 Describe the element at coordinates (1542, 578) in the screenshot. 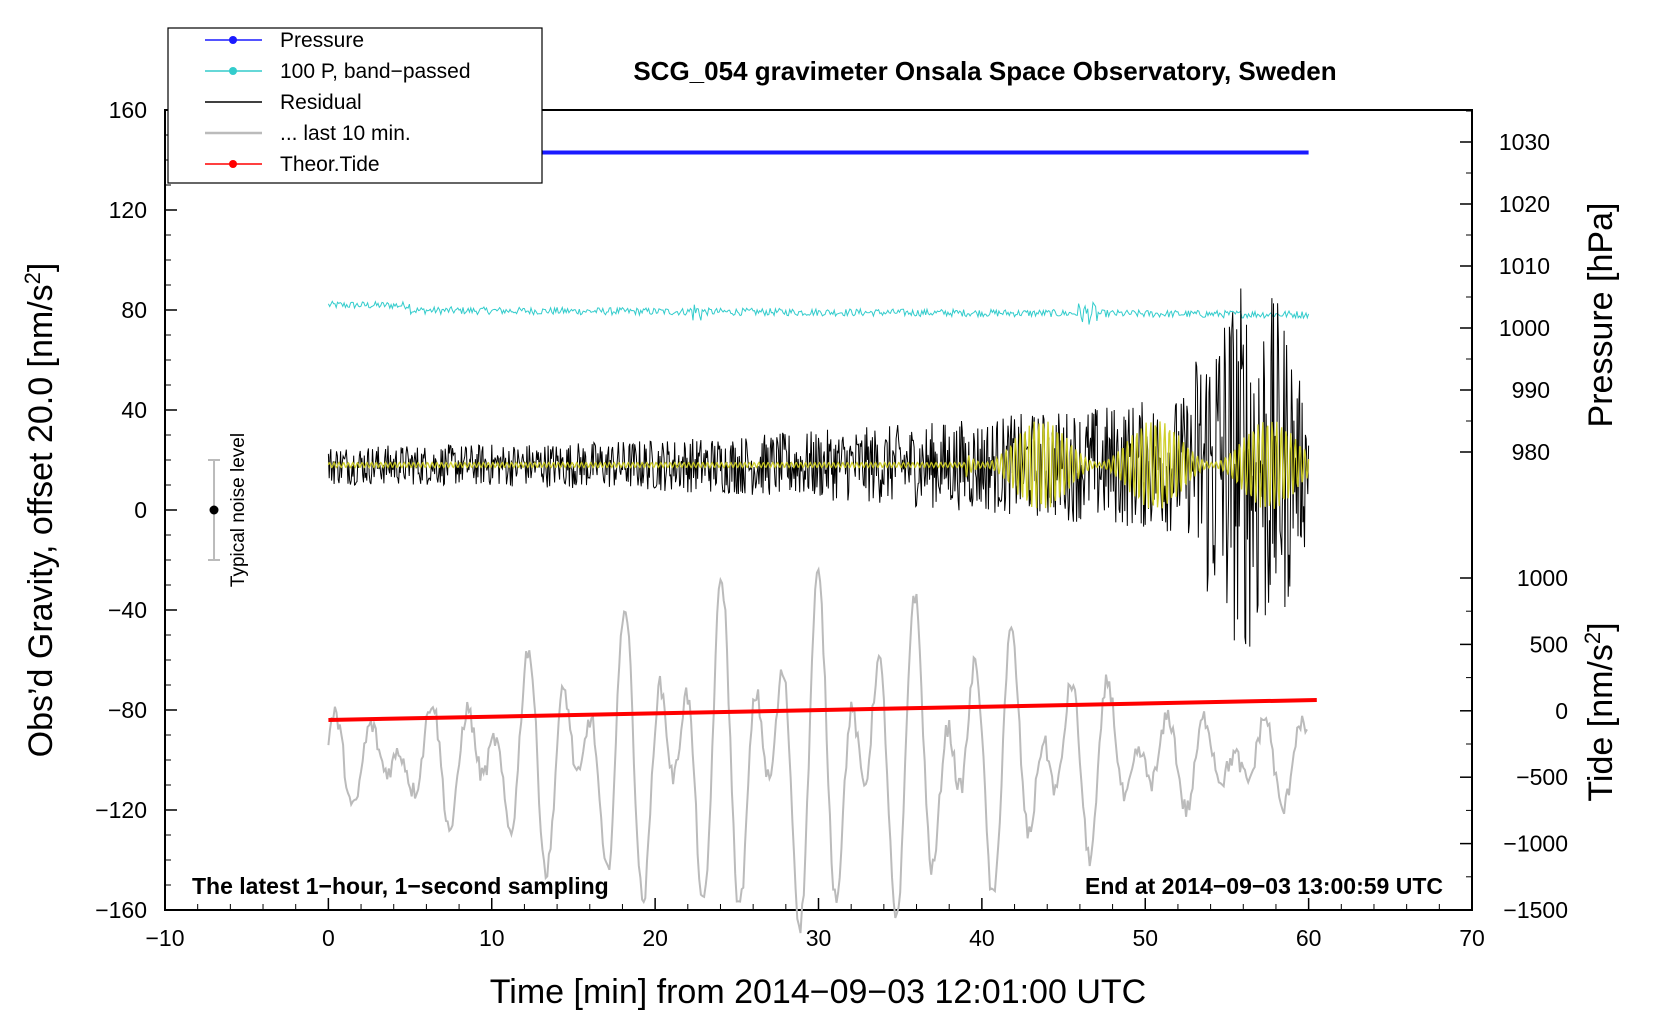

I see `tide-tick-label: 1000` at that location.